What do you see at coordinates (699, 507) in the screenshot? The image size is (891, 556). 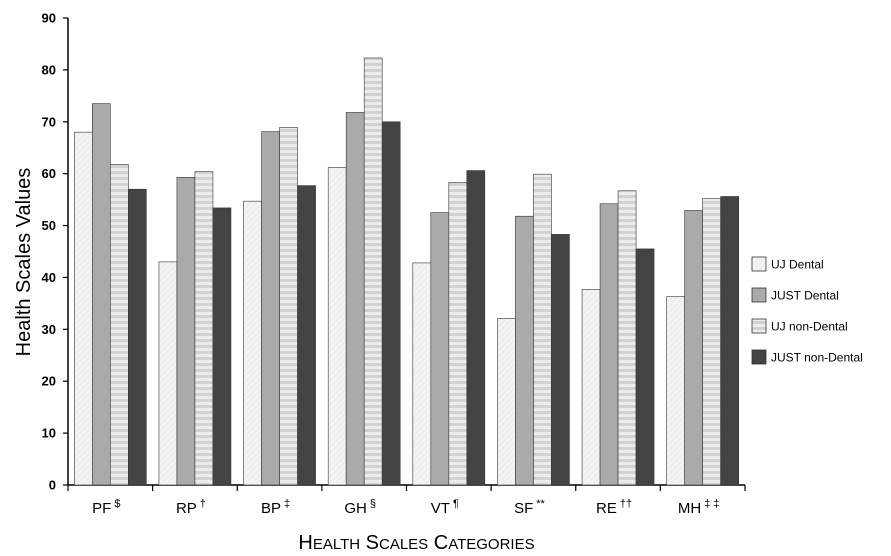 I see `x-tick-label: MH ‡ ‡` at bounding box center [699, 507].